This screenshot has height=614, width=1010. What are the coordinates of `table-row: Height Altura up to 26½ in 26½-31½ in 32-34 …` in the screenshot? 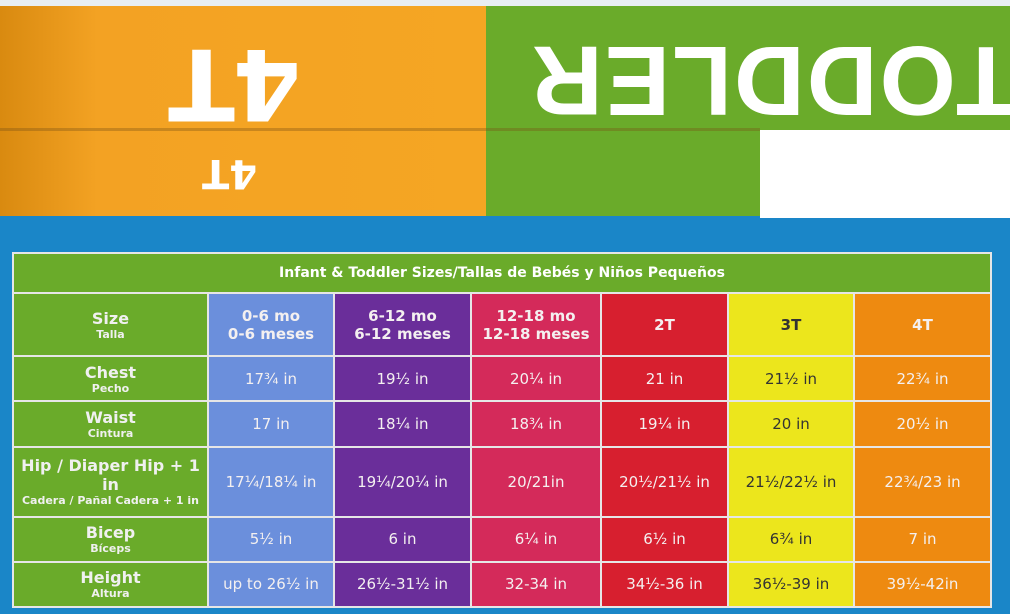 It's located at (502, 584).